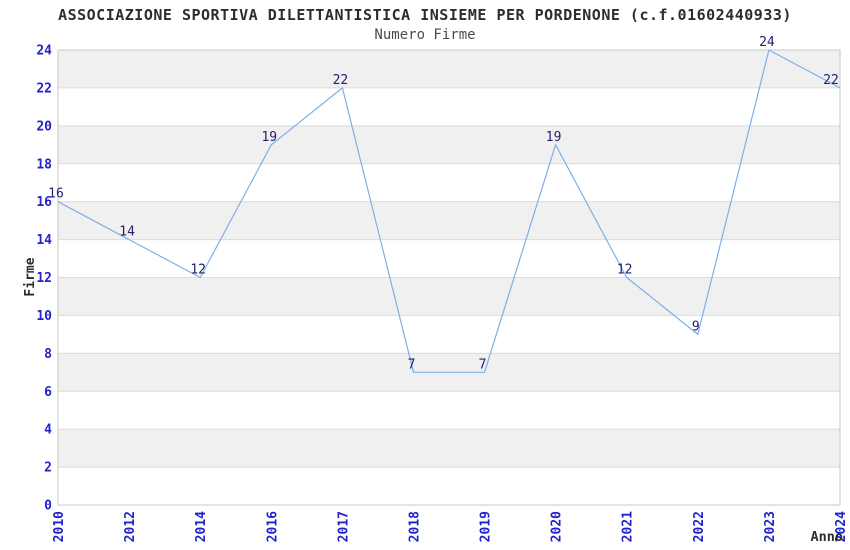 Image resolution: width=850 pixels, height=550 pixels. Describe the element at coordinates (44, 126) in the screenshot. I see `y-tick-label: 20` at that location.